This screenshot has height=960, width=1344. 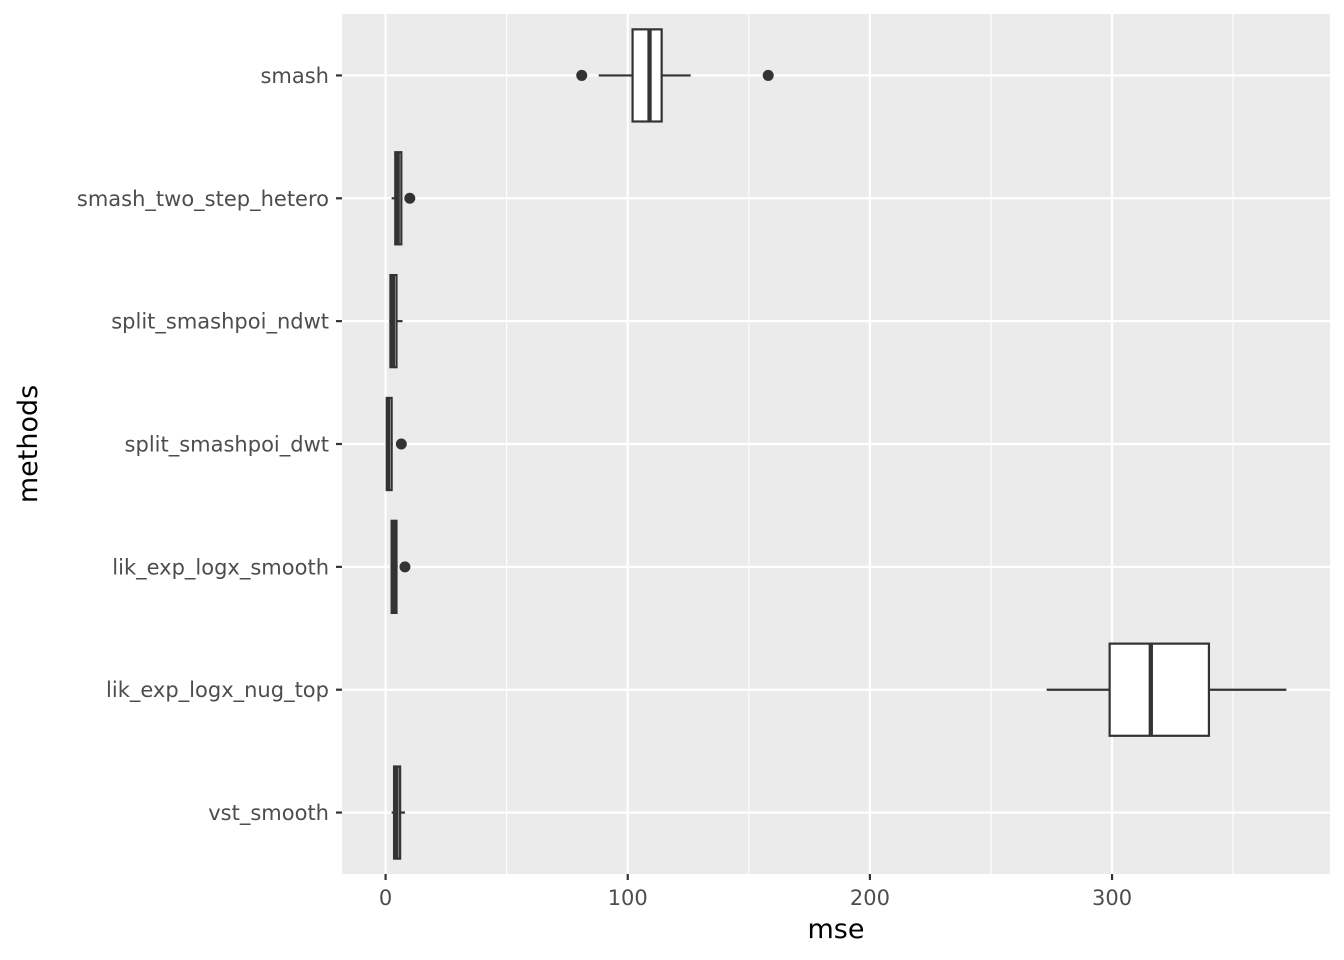 What do you see at coordinates (220, 567) in the screenshot?
I see `y-tick-label: lik_exp_logx_smooth` at bounding box center [220, 567].